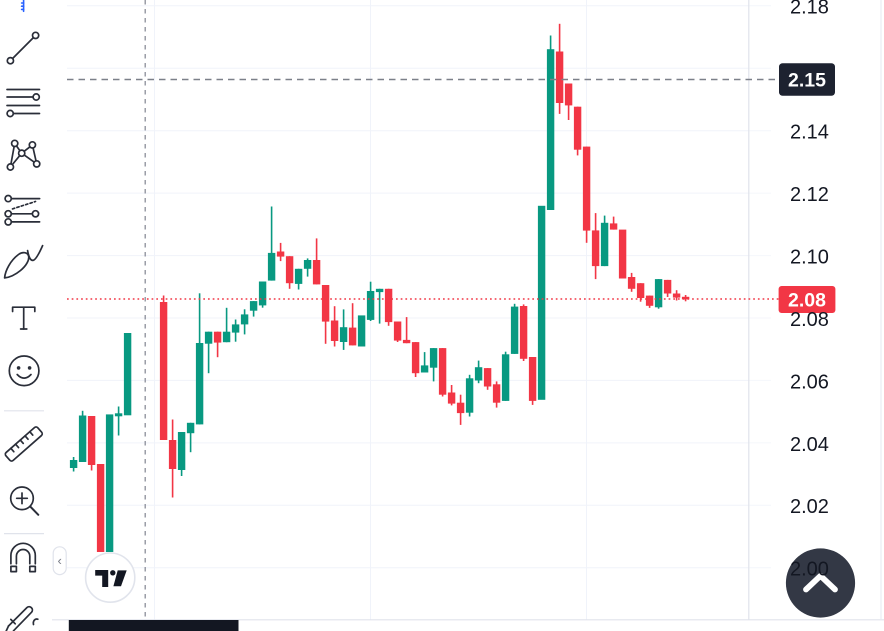 This screenshot has width=884, height=631. I want to click on svg-text: 2.02, so click(809, 507).